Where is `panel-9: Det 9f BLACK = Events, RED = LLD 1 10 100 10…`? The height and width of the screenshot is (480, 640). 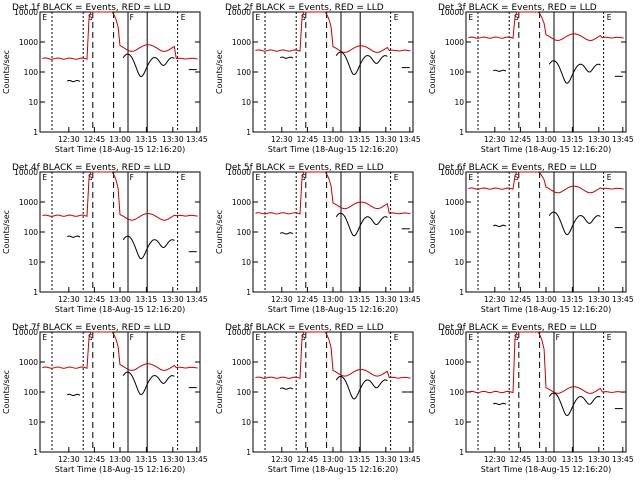
panel-9: Det 9f BLACK = Events, RED = LLD 1 10 100 10… is located at coordinates (531, 398).